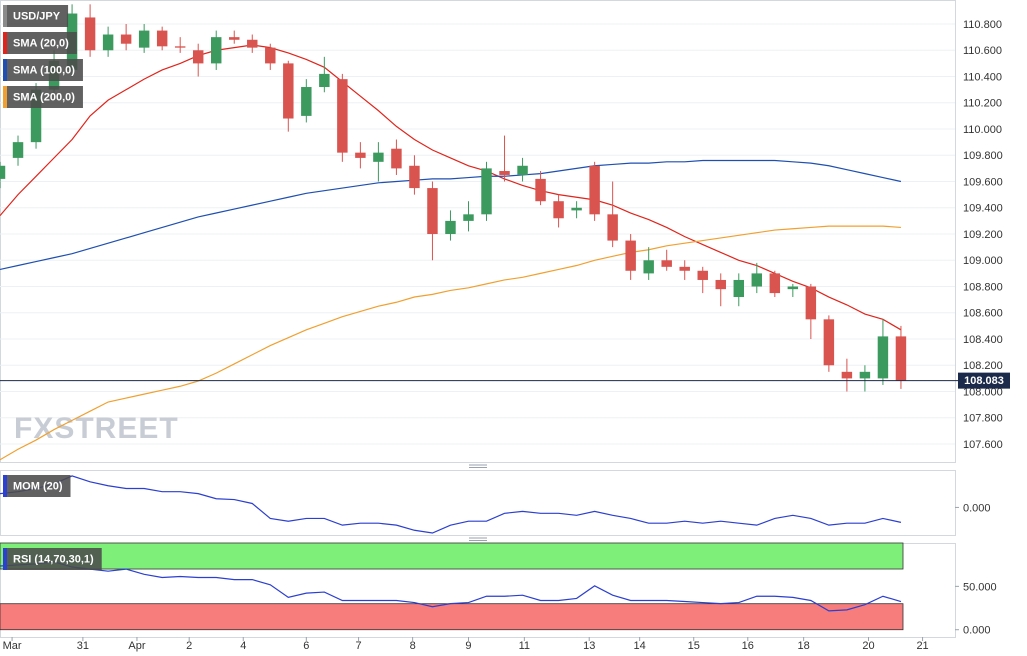 Image resolution: width=1027 pixels, height=656 pixels. What do you see at coordinates (468, 646) in the screenshot?
I see `x-tick-label: 9` at bounding box center [468, 646].